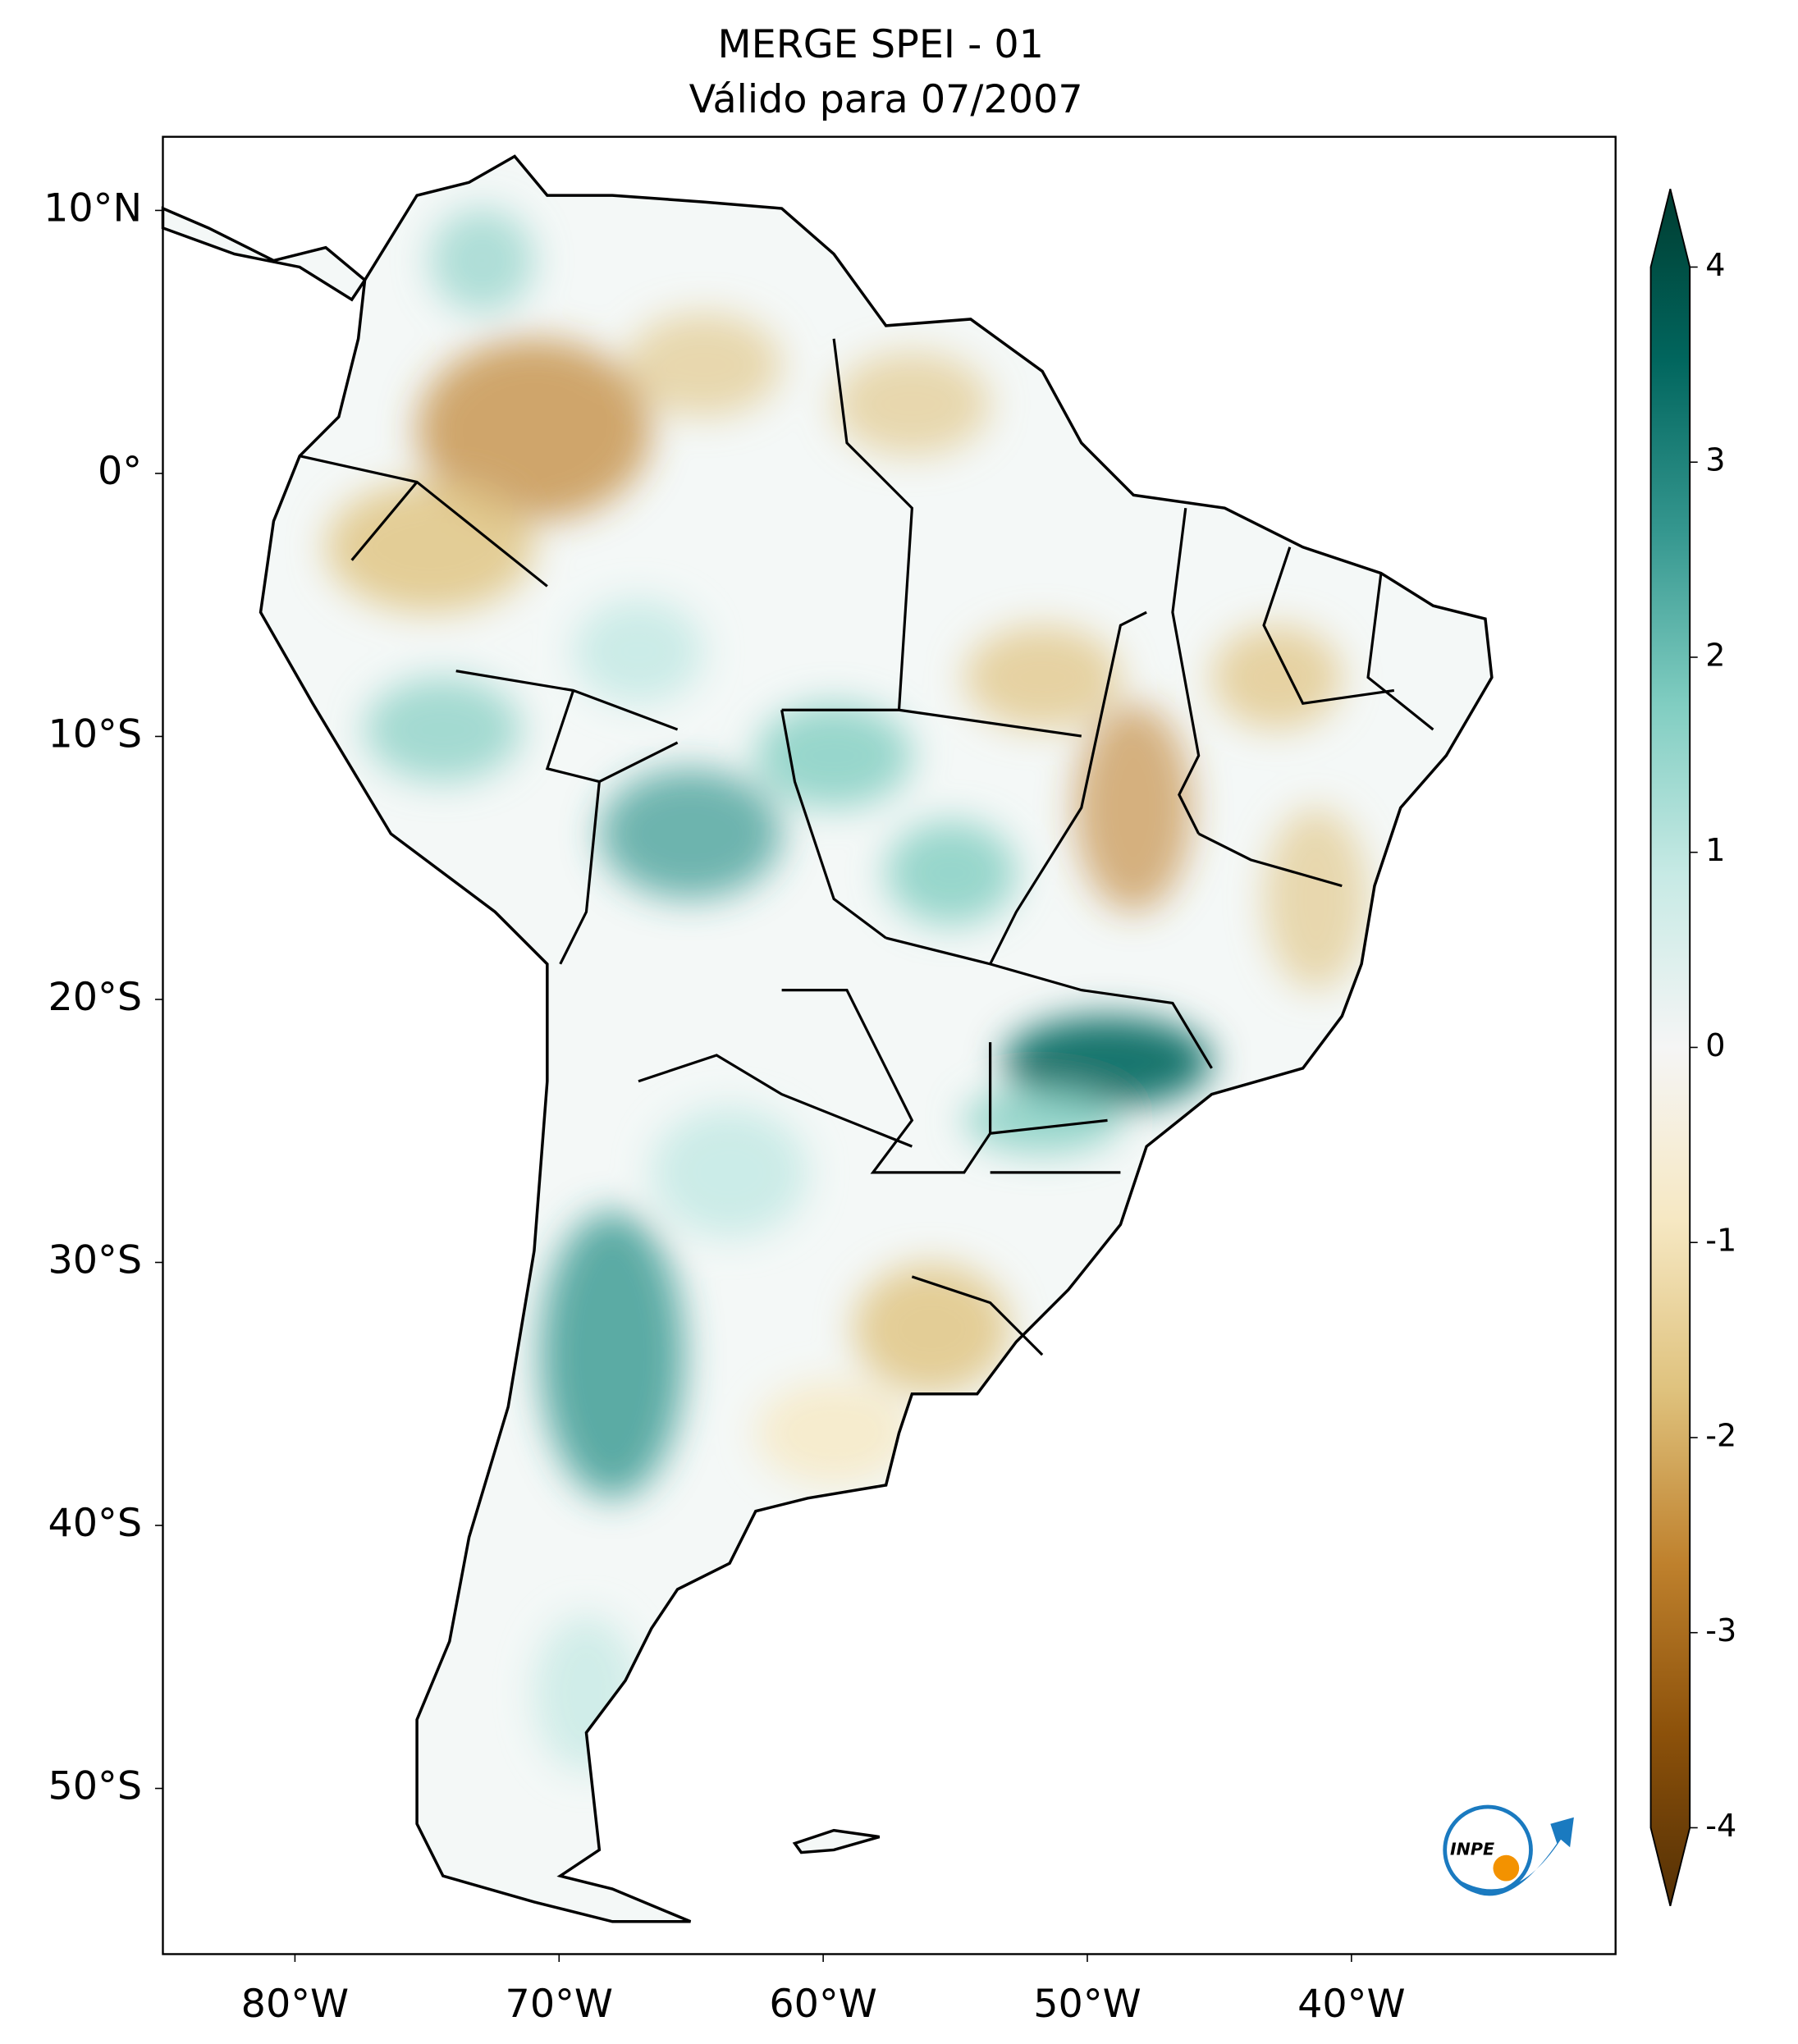 This screenshot has width=1798, height=2044. What do you see at coordinates (92, 208) in the screenshot?
I see `y-tick-label: 10°N` at bounding box center [92, 208].